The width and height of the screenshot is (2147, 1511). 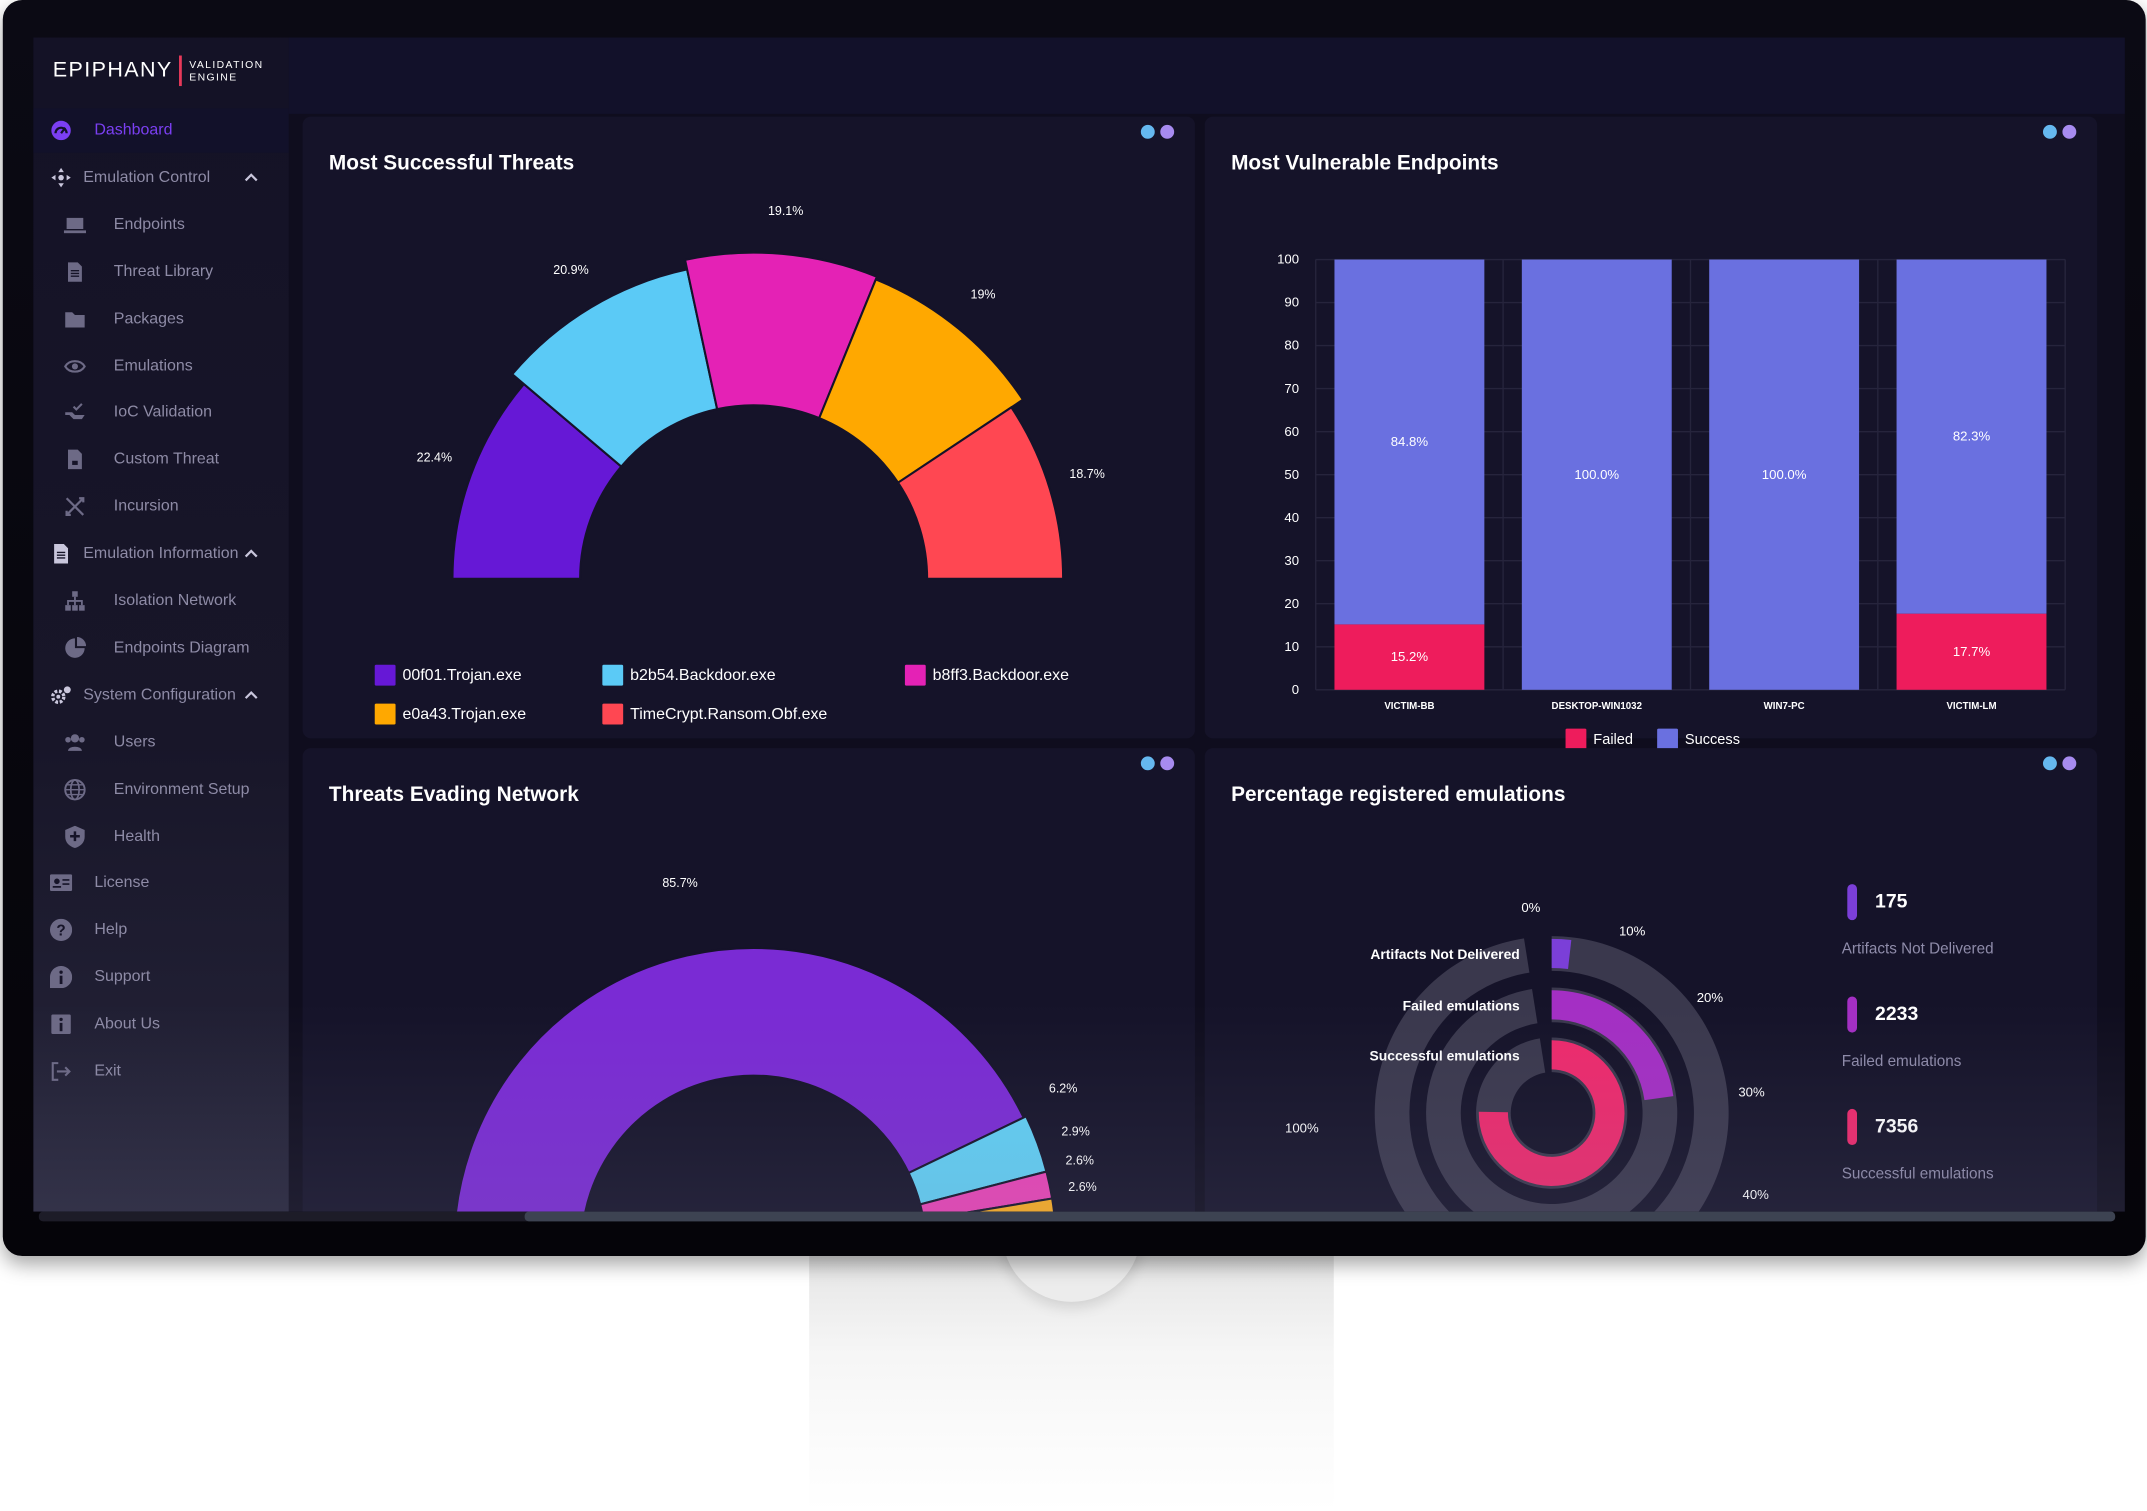 I want to click on sidebar-item-packages: Packages, so click(x=160, y=318).